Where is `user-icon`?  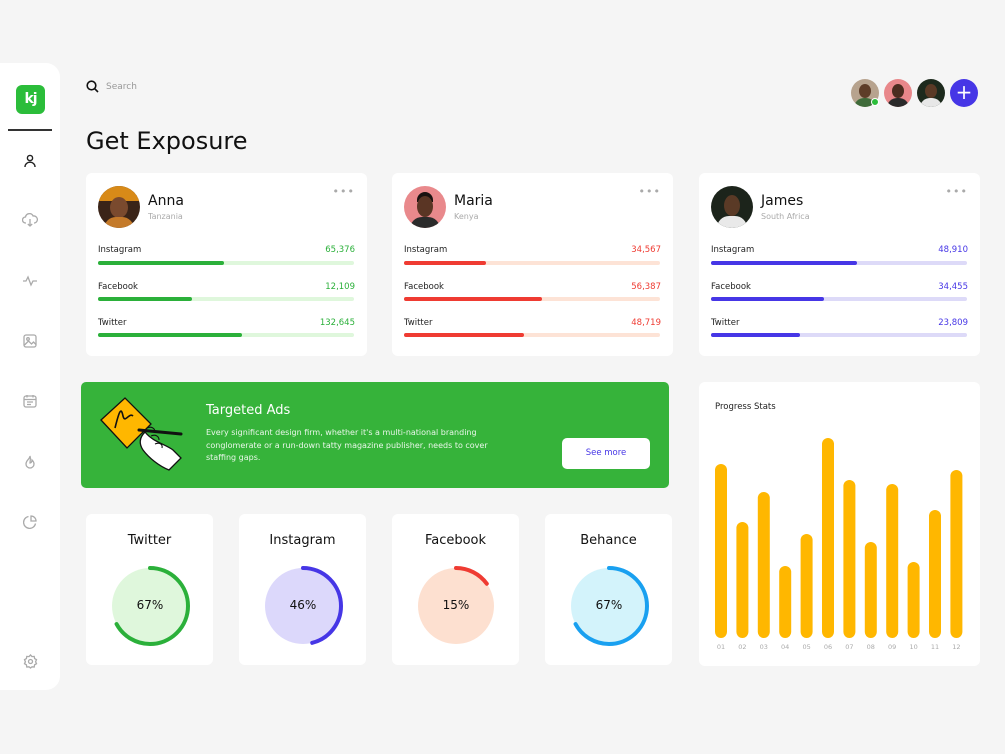
user-icon is located at coordinates (30, 161).